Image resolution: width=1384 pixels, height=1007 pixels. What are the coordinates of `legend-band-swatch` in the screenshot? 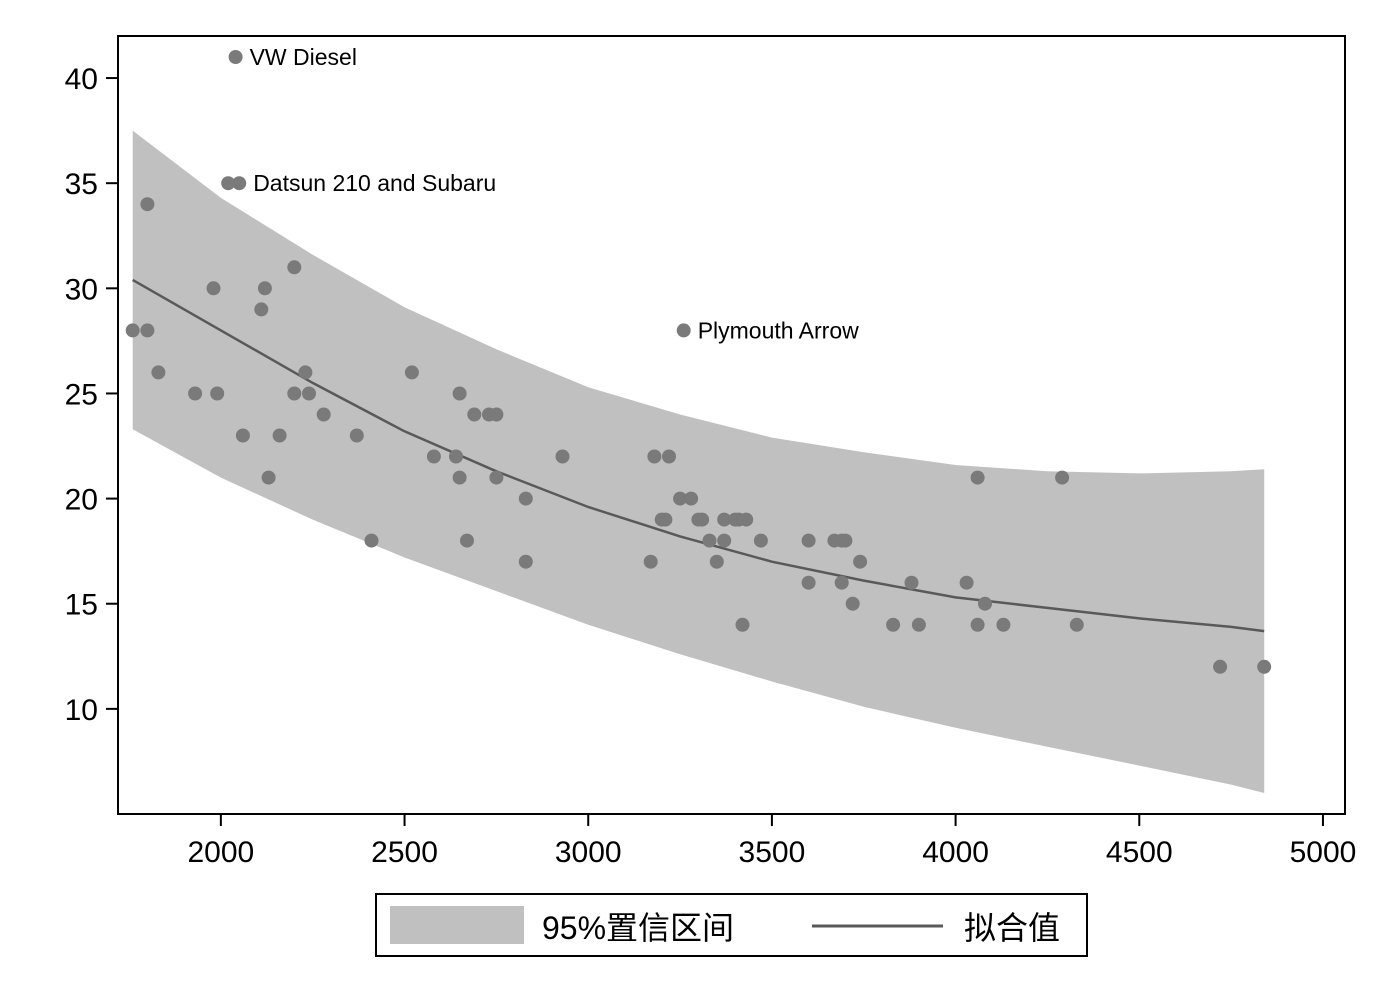 It's located at (457, 925).